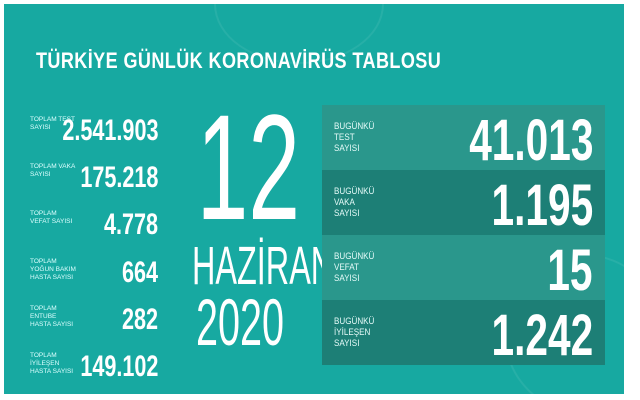  Describe the element at coordinates (130, 224) in the screenshot. I see `value: 4.778` at that location.